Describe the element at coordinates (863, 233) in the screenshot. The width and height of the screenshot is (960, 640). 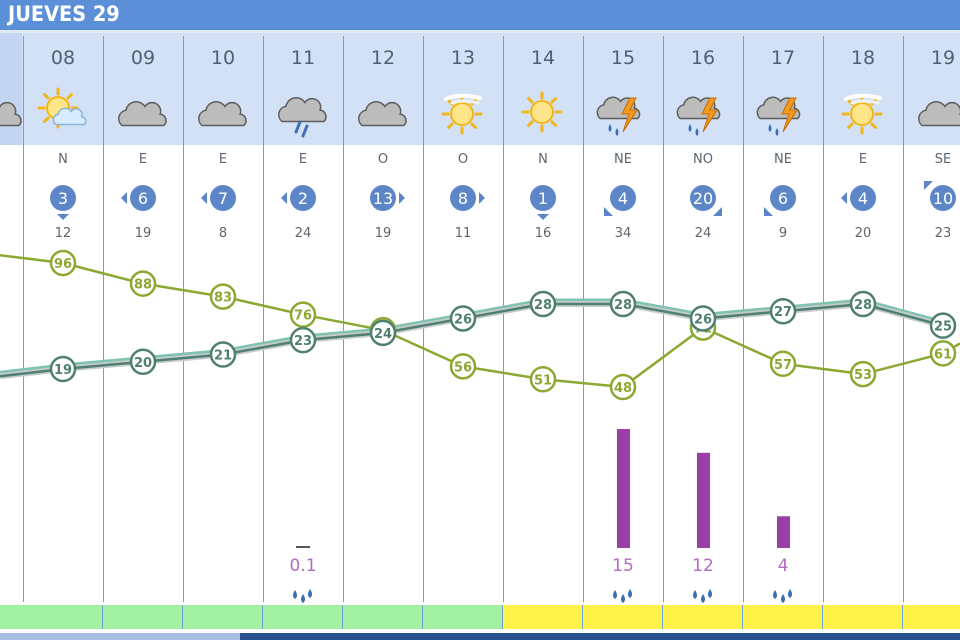
I see `wind-gust: 20` at that location.